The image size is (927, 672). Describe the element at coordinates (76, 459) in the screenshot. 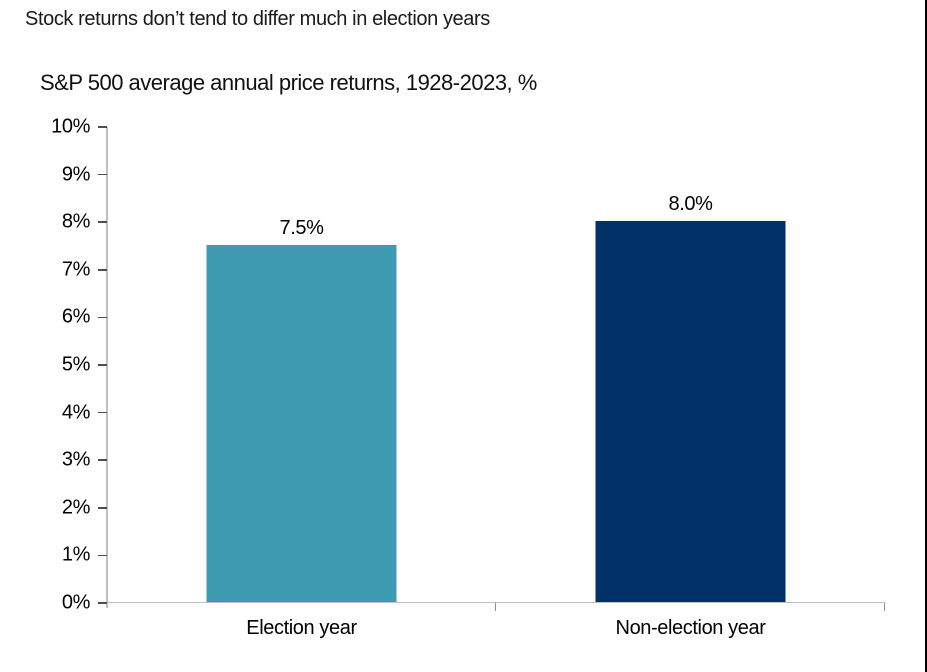

I see `y-axis-tick-label: 3%` at that location.